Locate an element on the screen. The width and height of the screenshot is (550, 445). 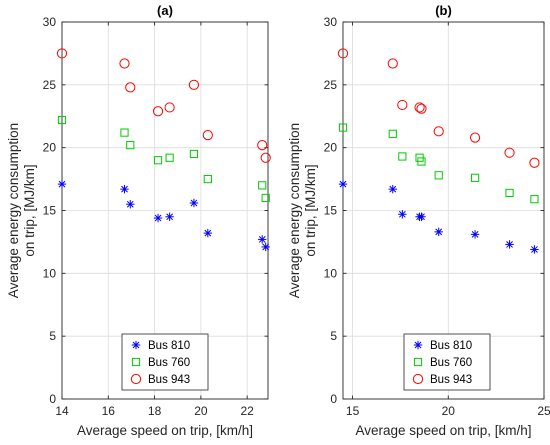
legend-label: Bus 943 is located at coordinates (451, 380).